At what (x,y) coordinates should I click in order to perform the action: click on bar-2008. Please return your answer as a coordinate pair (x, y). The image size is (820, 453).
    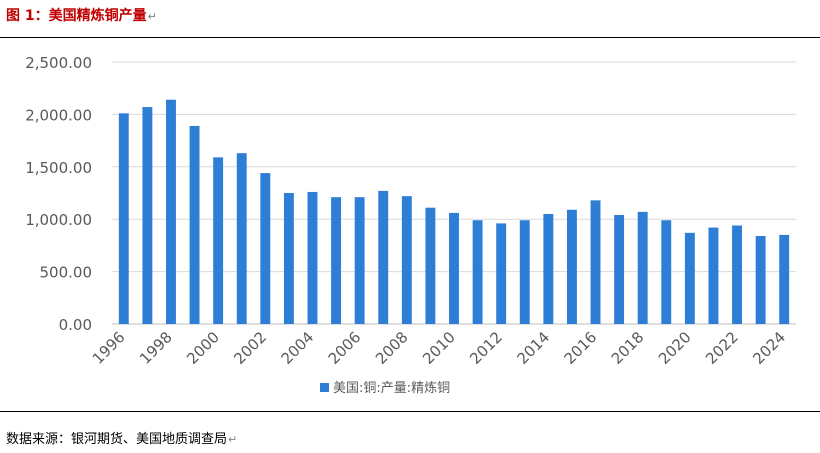
    Looking at the image, I should click on (406, 260).